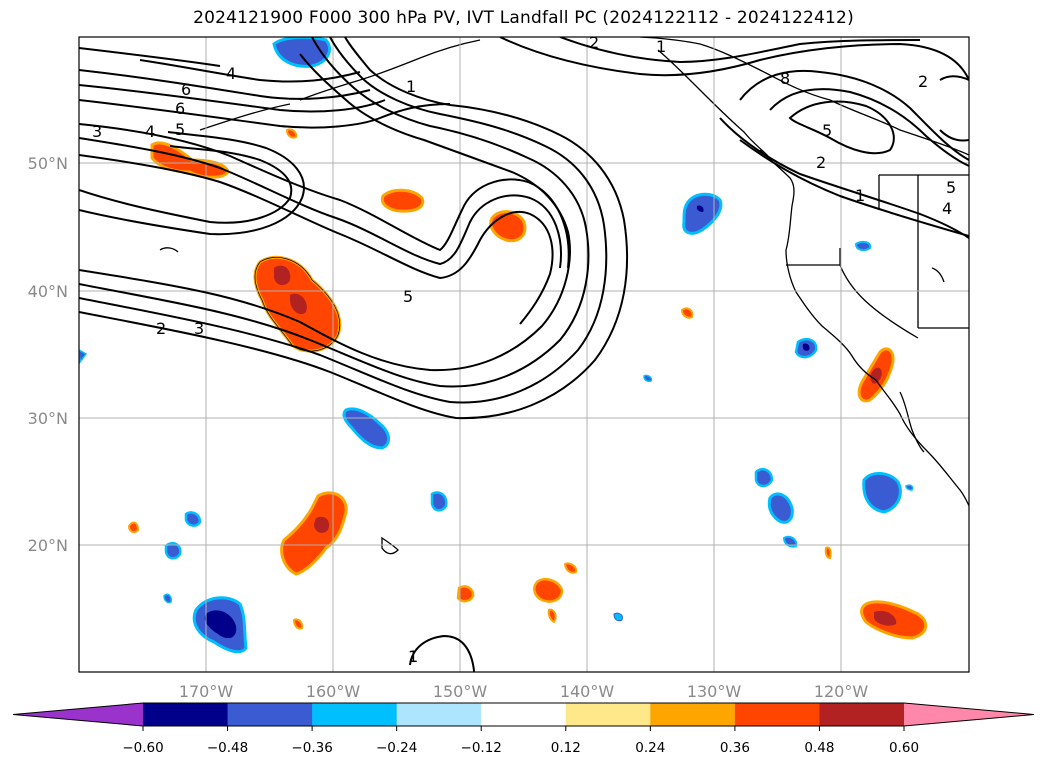  What do you see at coordinates (460, 691) in the screenshot?
I see `lon-label: 150°W` at bounding box center [460, 691].